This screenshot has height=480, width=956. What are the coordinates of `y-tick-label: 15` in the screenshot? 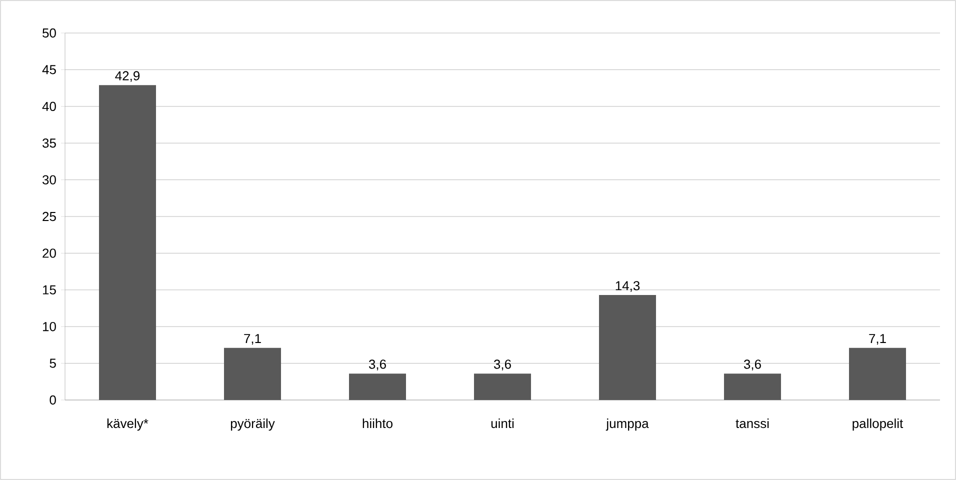 It's located at (49, 289).